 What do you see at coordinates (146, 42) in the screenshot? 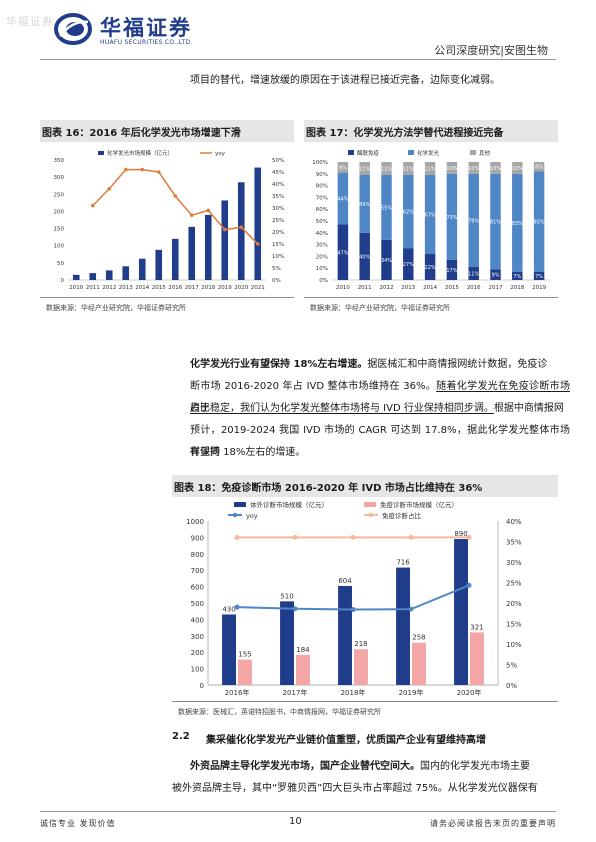
I see `logo-name-en: HUAFU SECURITIES CO.,LTD.` at bounding box center [146, 42].